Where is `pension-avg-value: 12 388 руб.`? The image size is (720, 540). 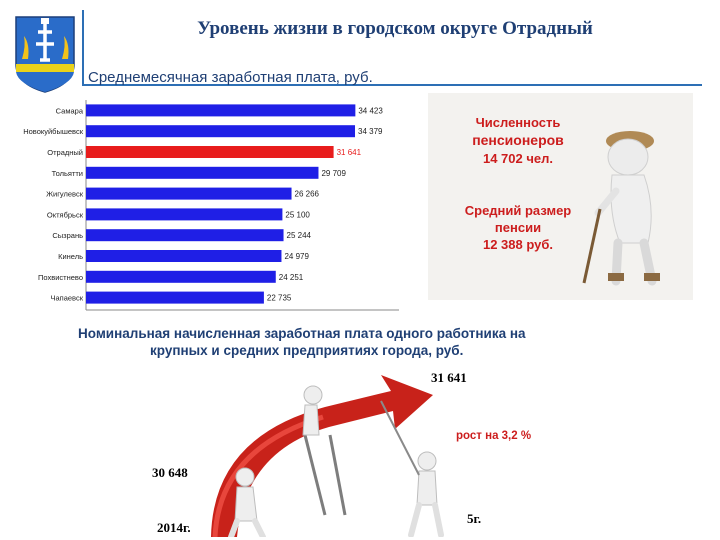
pension-avg-value: 12 388 руб. is located at coordinates (517, 244).